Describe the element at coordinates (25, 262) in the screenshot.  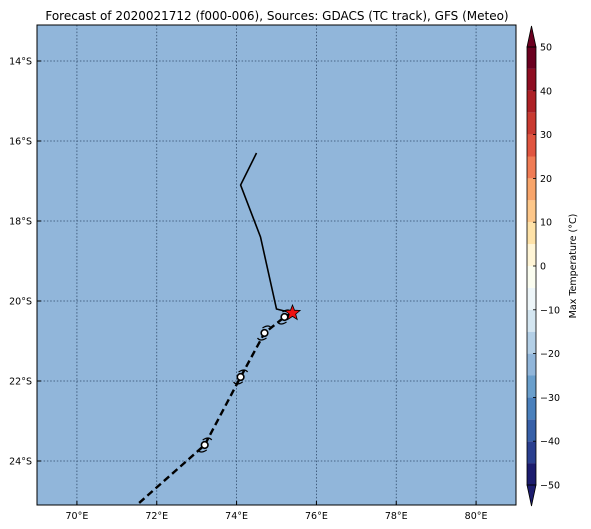
I see `latitude-axis: 14°S 16°S 18°S 20°S 22°S 24°S` at that location.